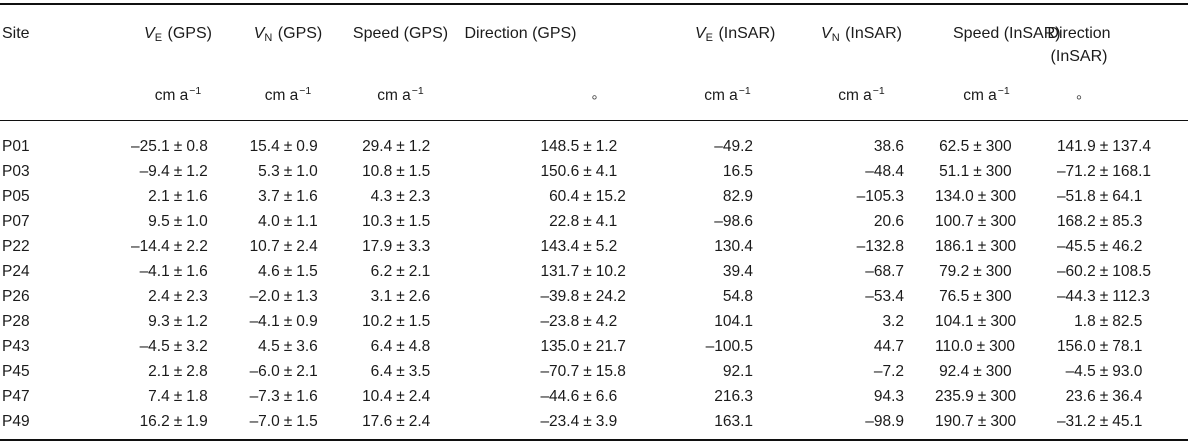 Image resolution: width=1188 pixels, height=441 pixels. Describe the element at coordinates (1104, 421) in the screenshot. I see `value-with-uncertainty: –31.2 ±45.1` at that location.